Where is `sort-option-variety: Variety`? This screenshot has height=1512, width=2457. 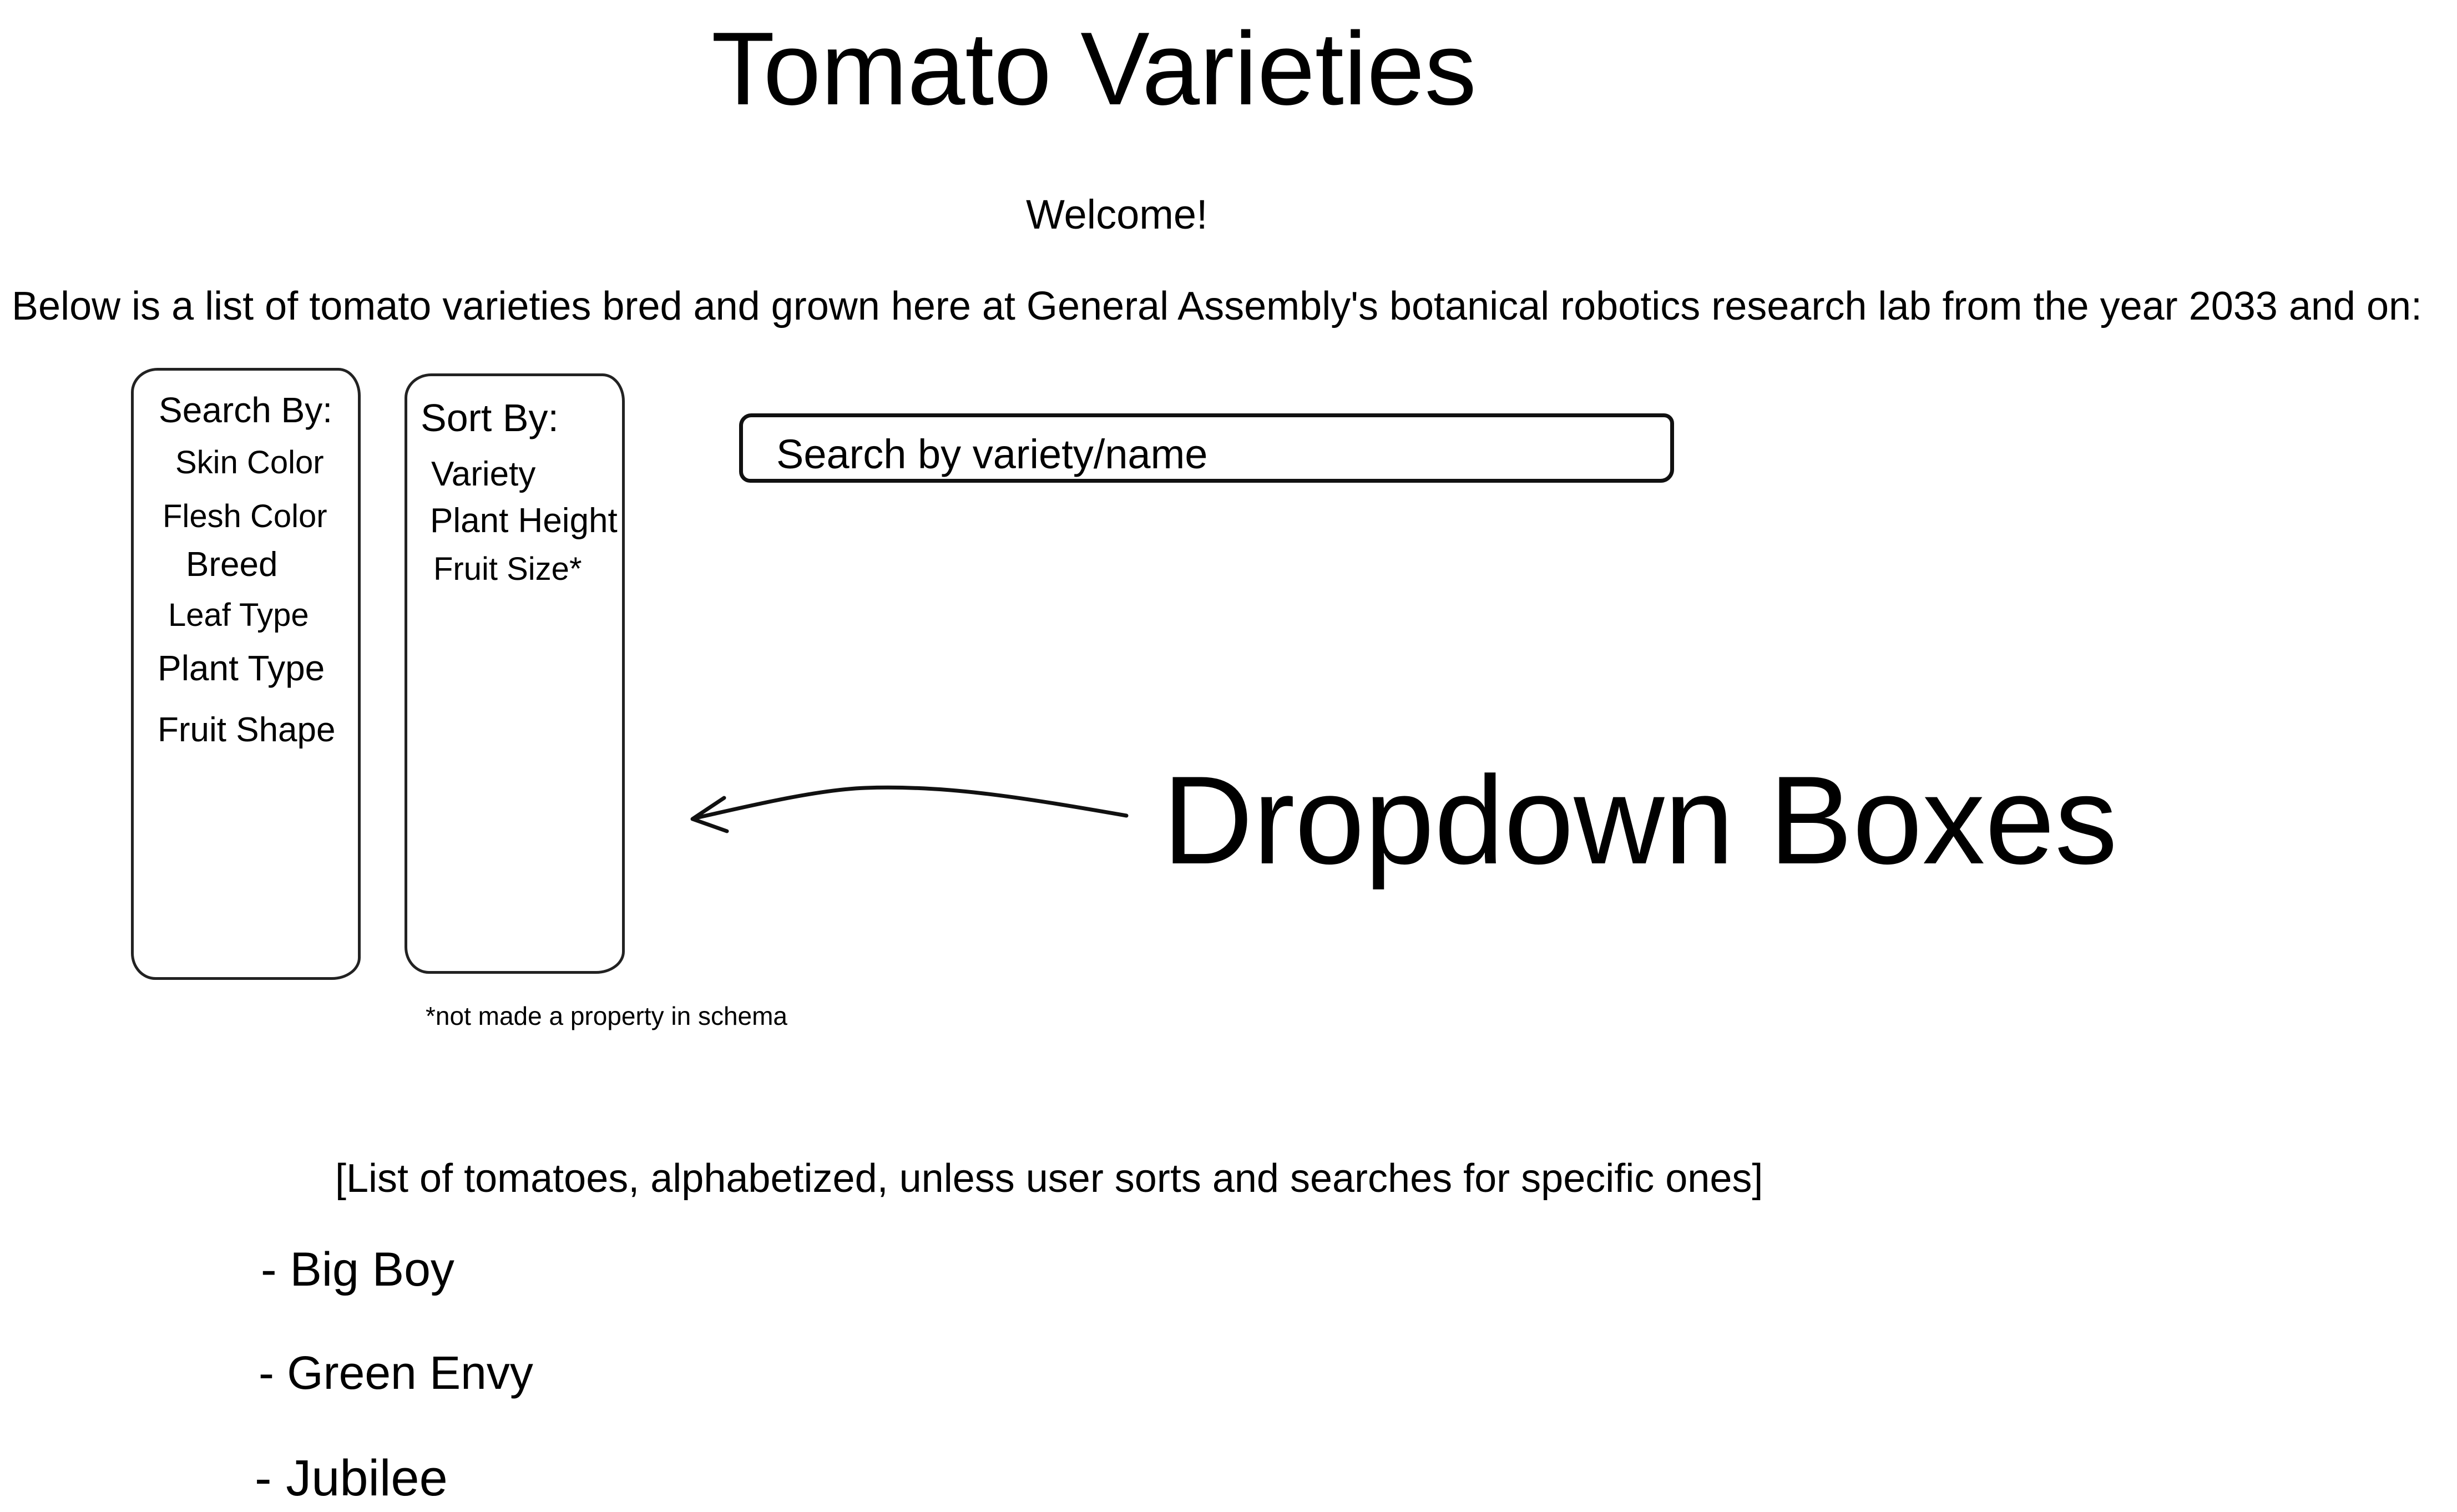
sort-option-variety: Variety is located at coordinates (484, 474).